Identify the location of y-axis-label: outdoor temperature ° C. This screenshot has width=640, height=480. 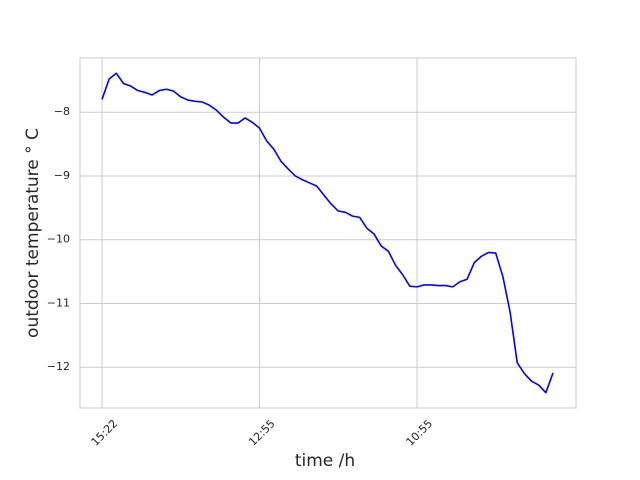
(33, 233).